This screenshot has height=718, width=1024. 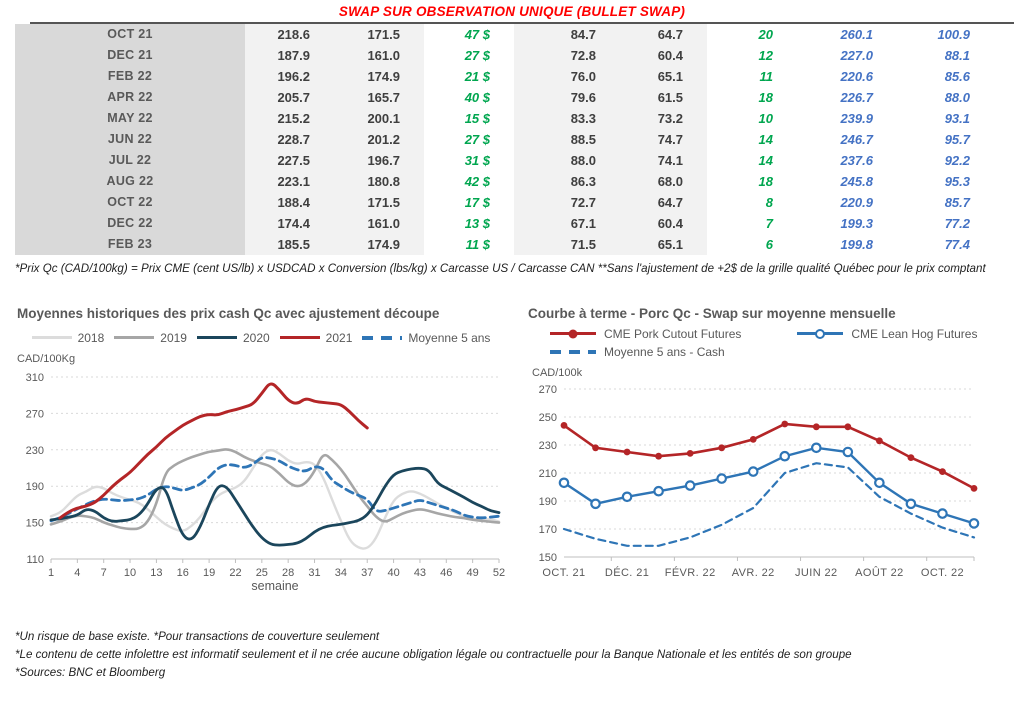 I want to click on svg-text: FÉVR. 22, so click(x=690, y=572).